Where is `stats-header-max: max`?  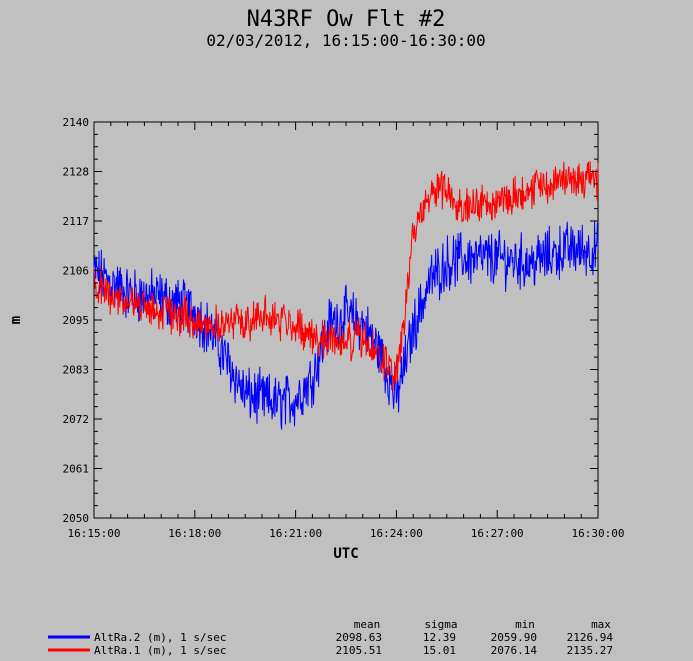 stats-header-max: max is located at coordinates (601, 624).